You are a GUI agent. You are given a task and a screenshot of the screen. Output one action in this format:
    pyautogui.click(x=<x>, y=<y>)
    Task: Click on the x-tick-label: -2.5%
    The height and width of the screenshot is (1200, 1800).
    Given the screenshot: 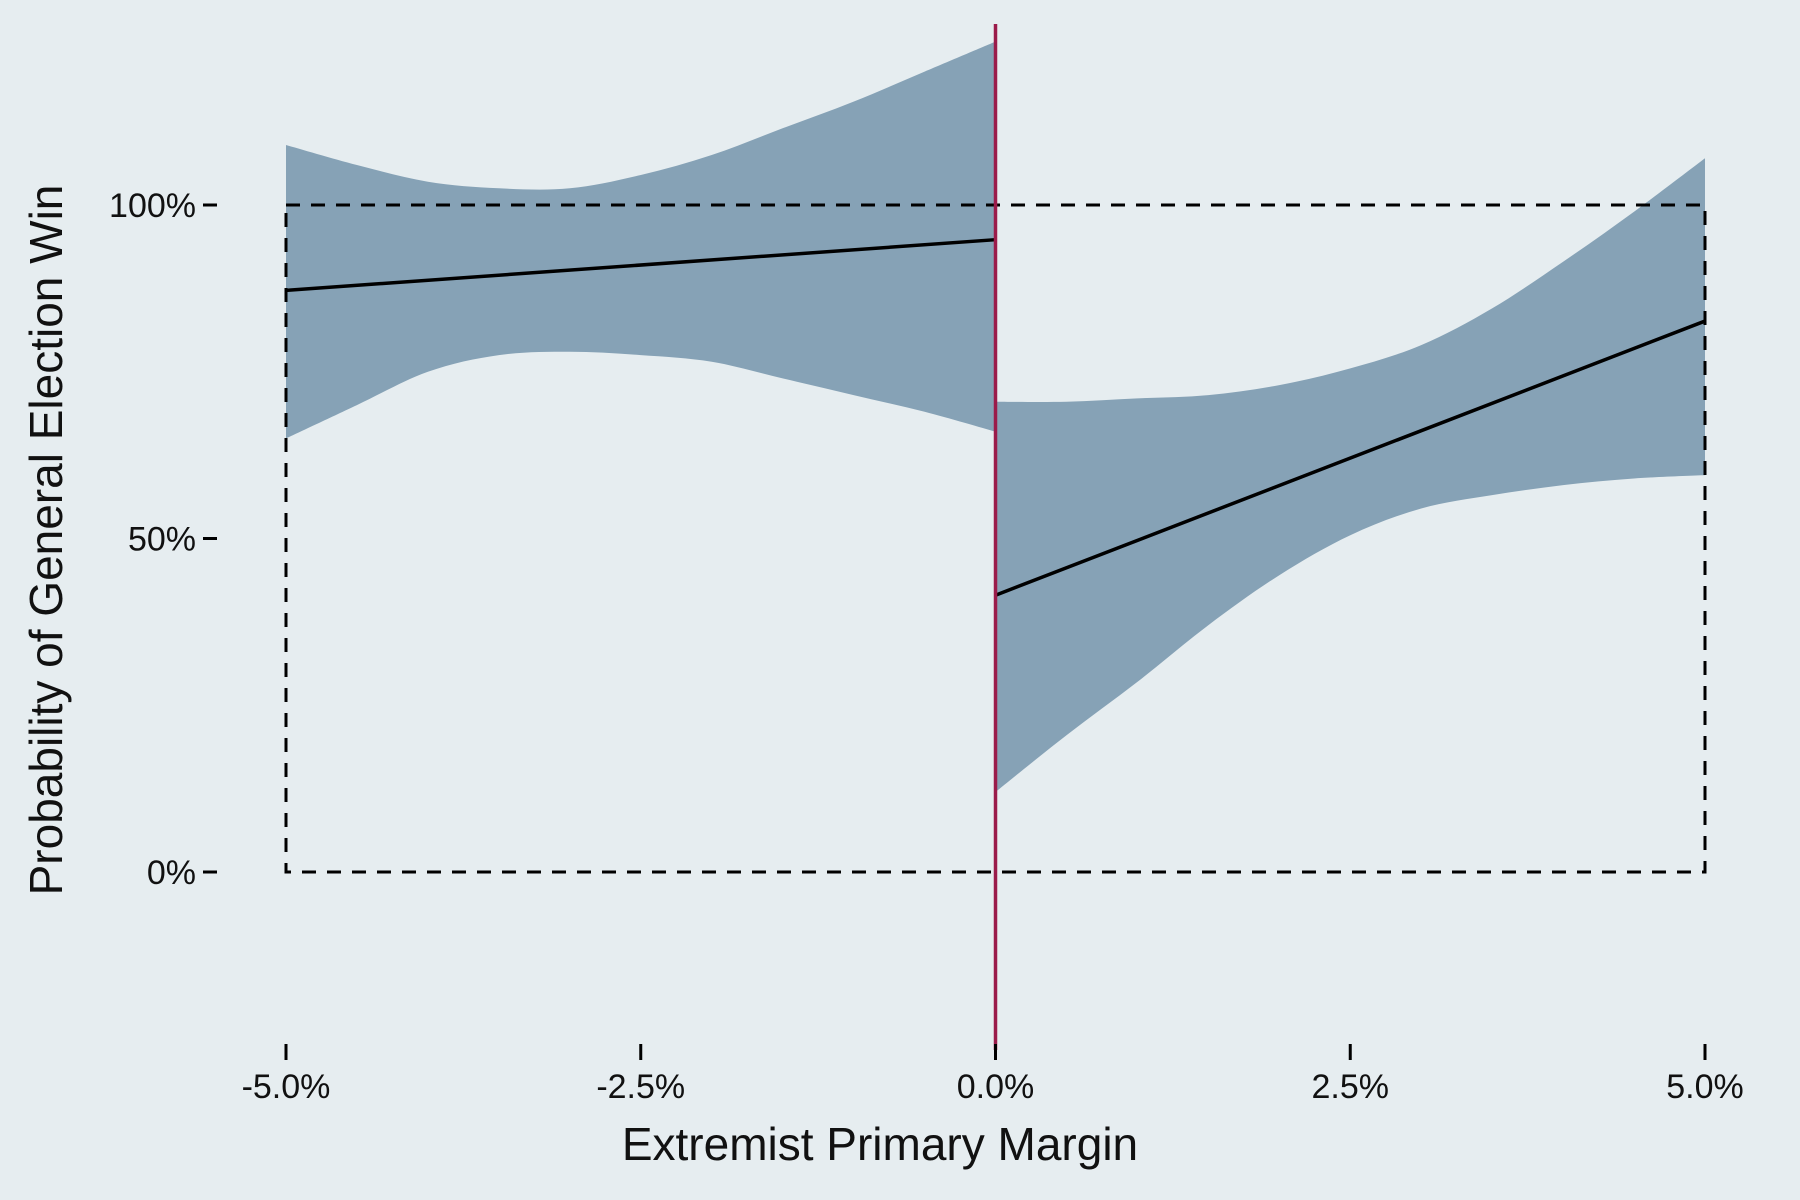 What is the action you would take?
    pyautogui.click(x=640, y=1087)
    